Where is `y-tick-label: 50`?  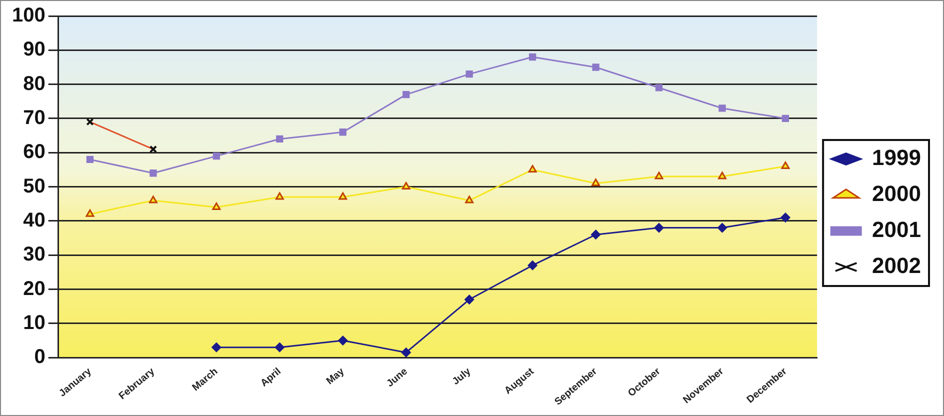
y-tick-label: 50 is located at coordinates (34, 186).